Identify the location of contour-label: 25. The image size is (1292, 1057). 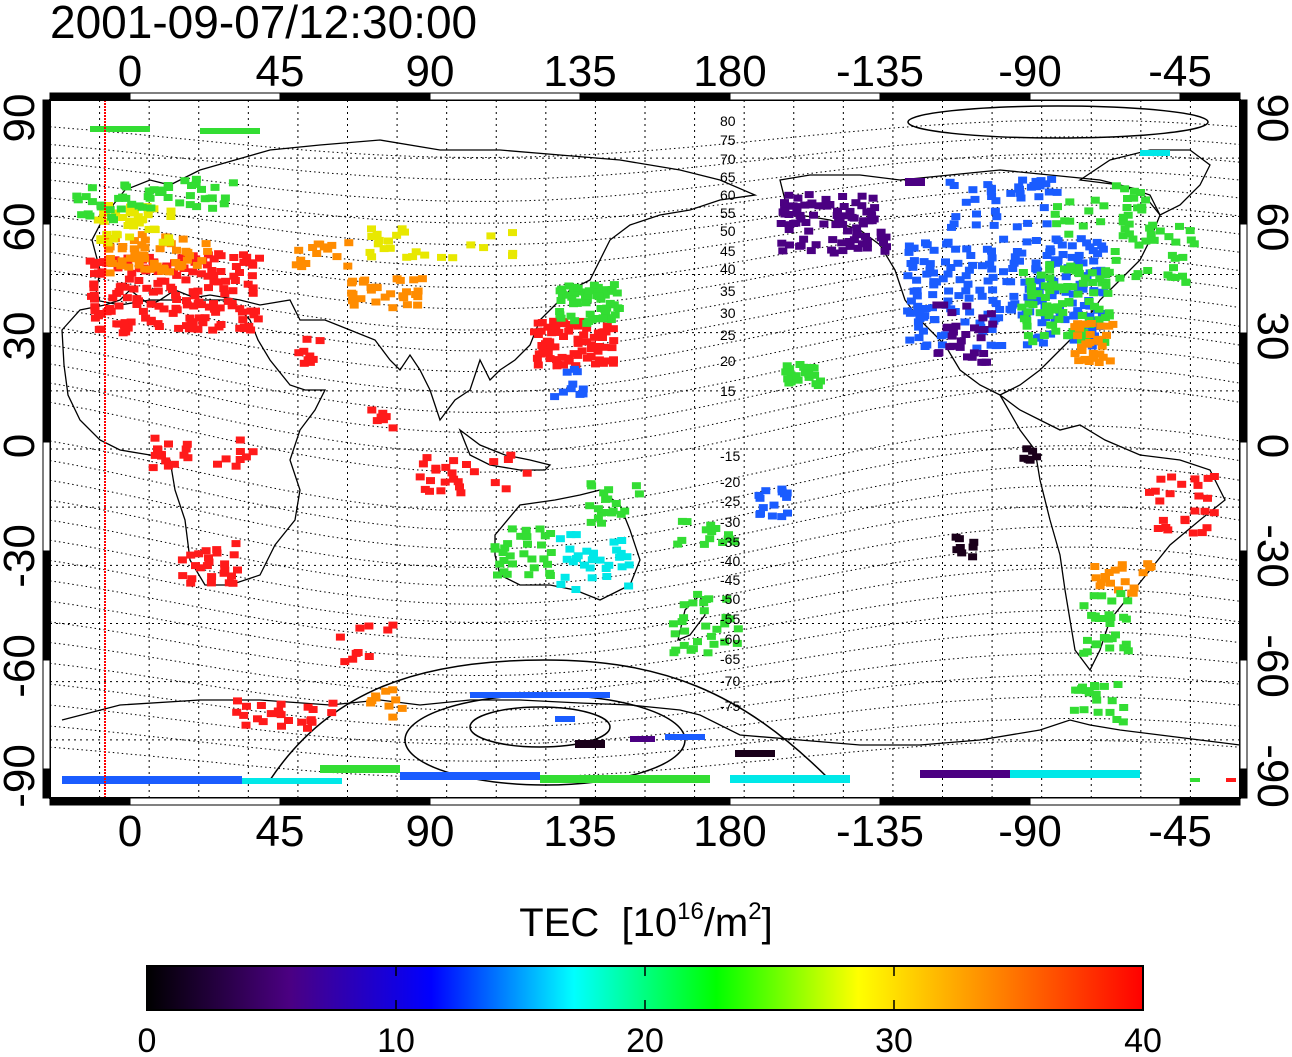
(728, 335).